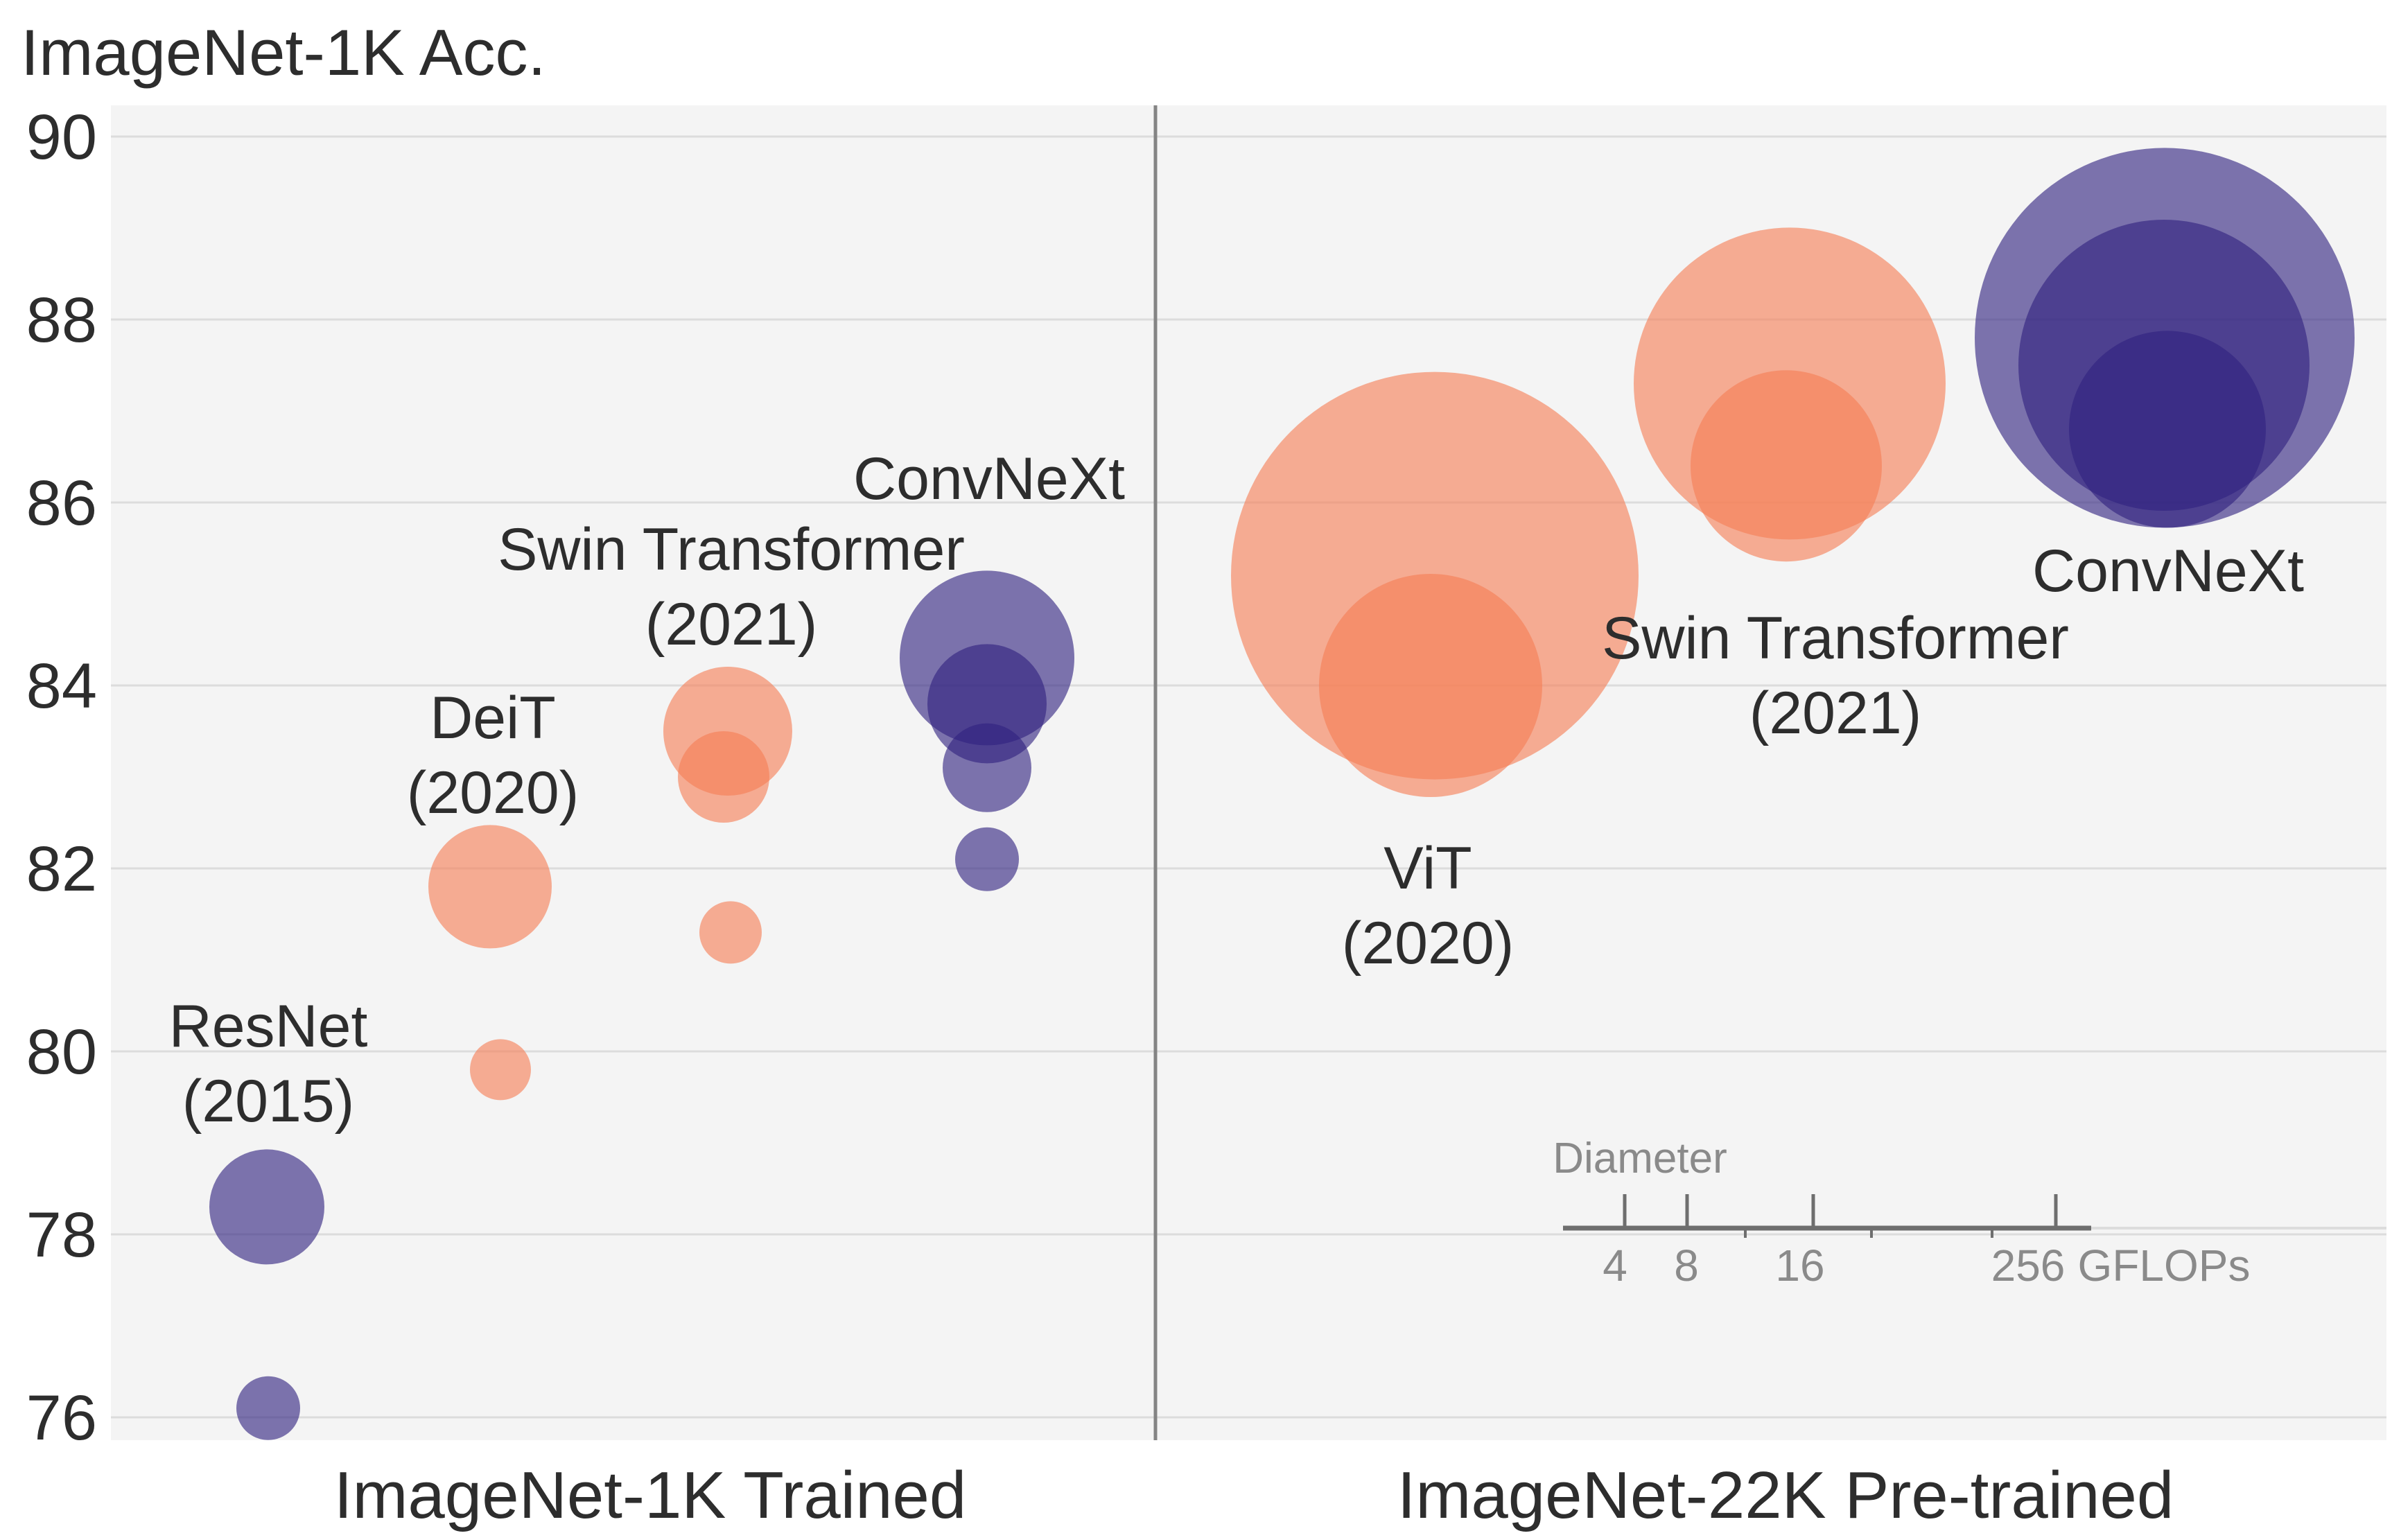 This screenshot has height=1540, width=2392. What do you see at coordinates (2164, 1265) in the screenshot?
I see `legend-unit-label: GFLOPs` at bounding box center [2164, 1265].